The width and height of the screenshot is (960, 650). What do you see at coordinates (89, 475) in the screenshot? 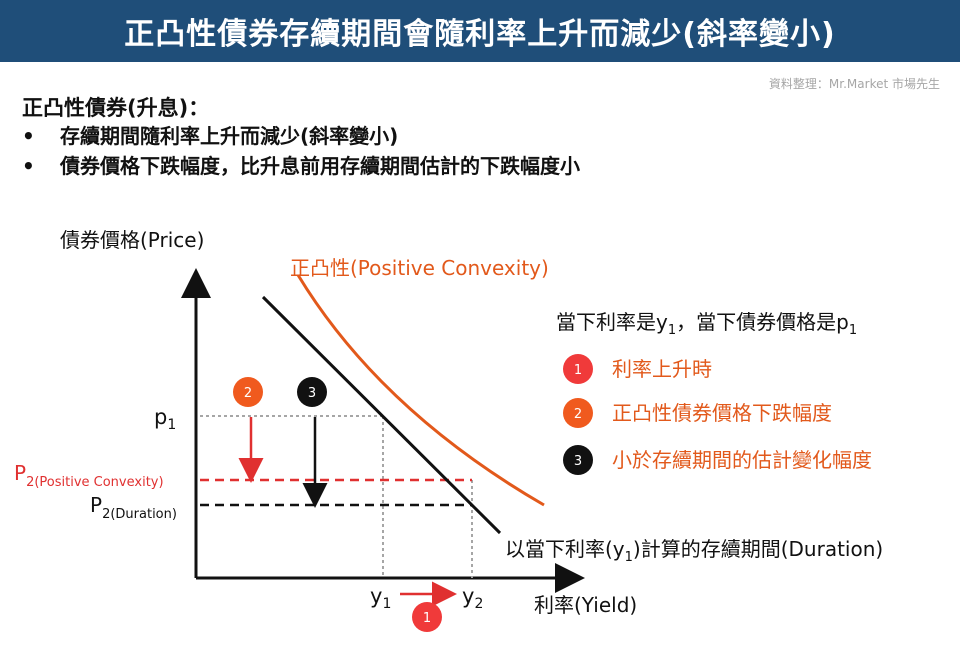
I see `p2-convexity-label: P2(Positive Convexity)` at bounding box center [89, 475].